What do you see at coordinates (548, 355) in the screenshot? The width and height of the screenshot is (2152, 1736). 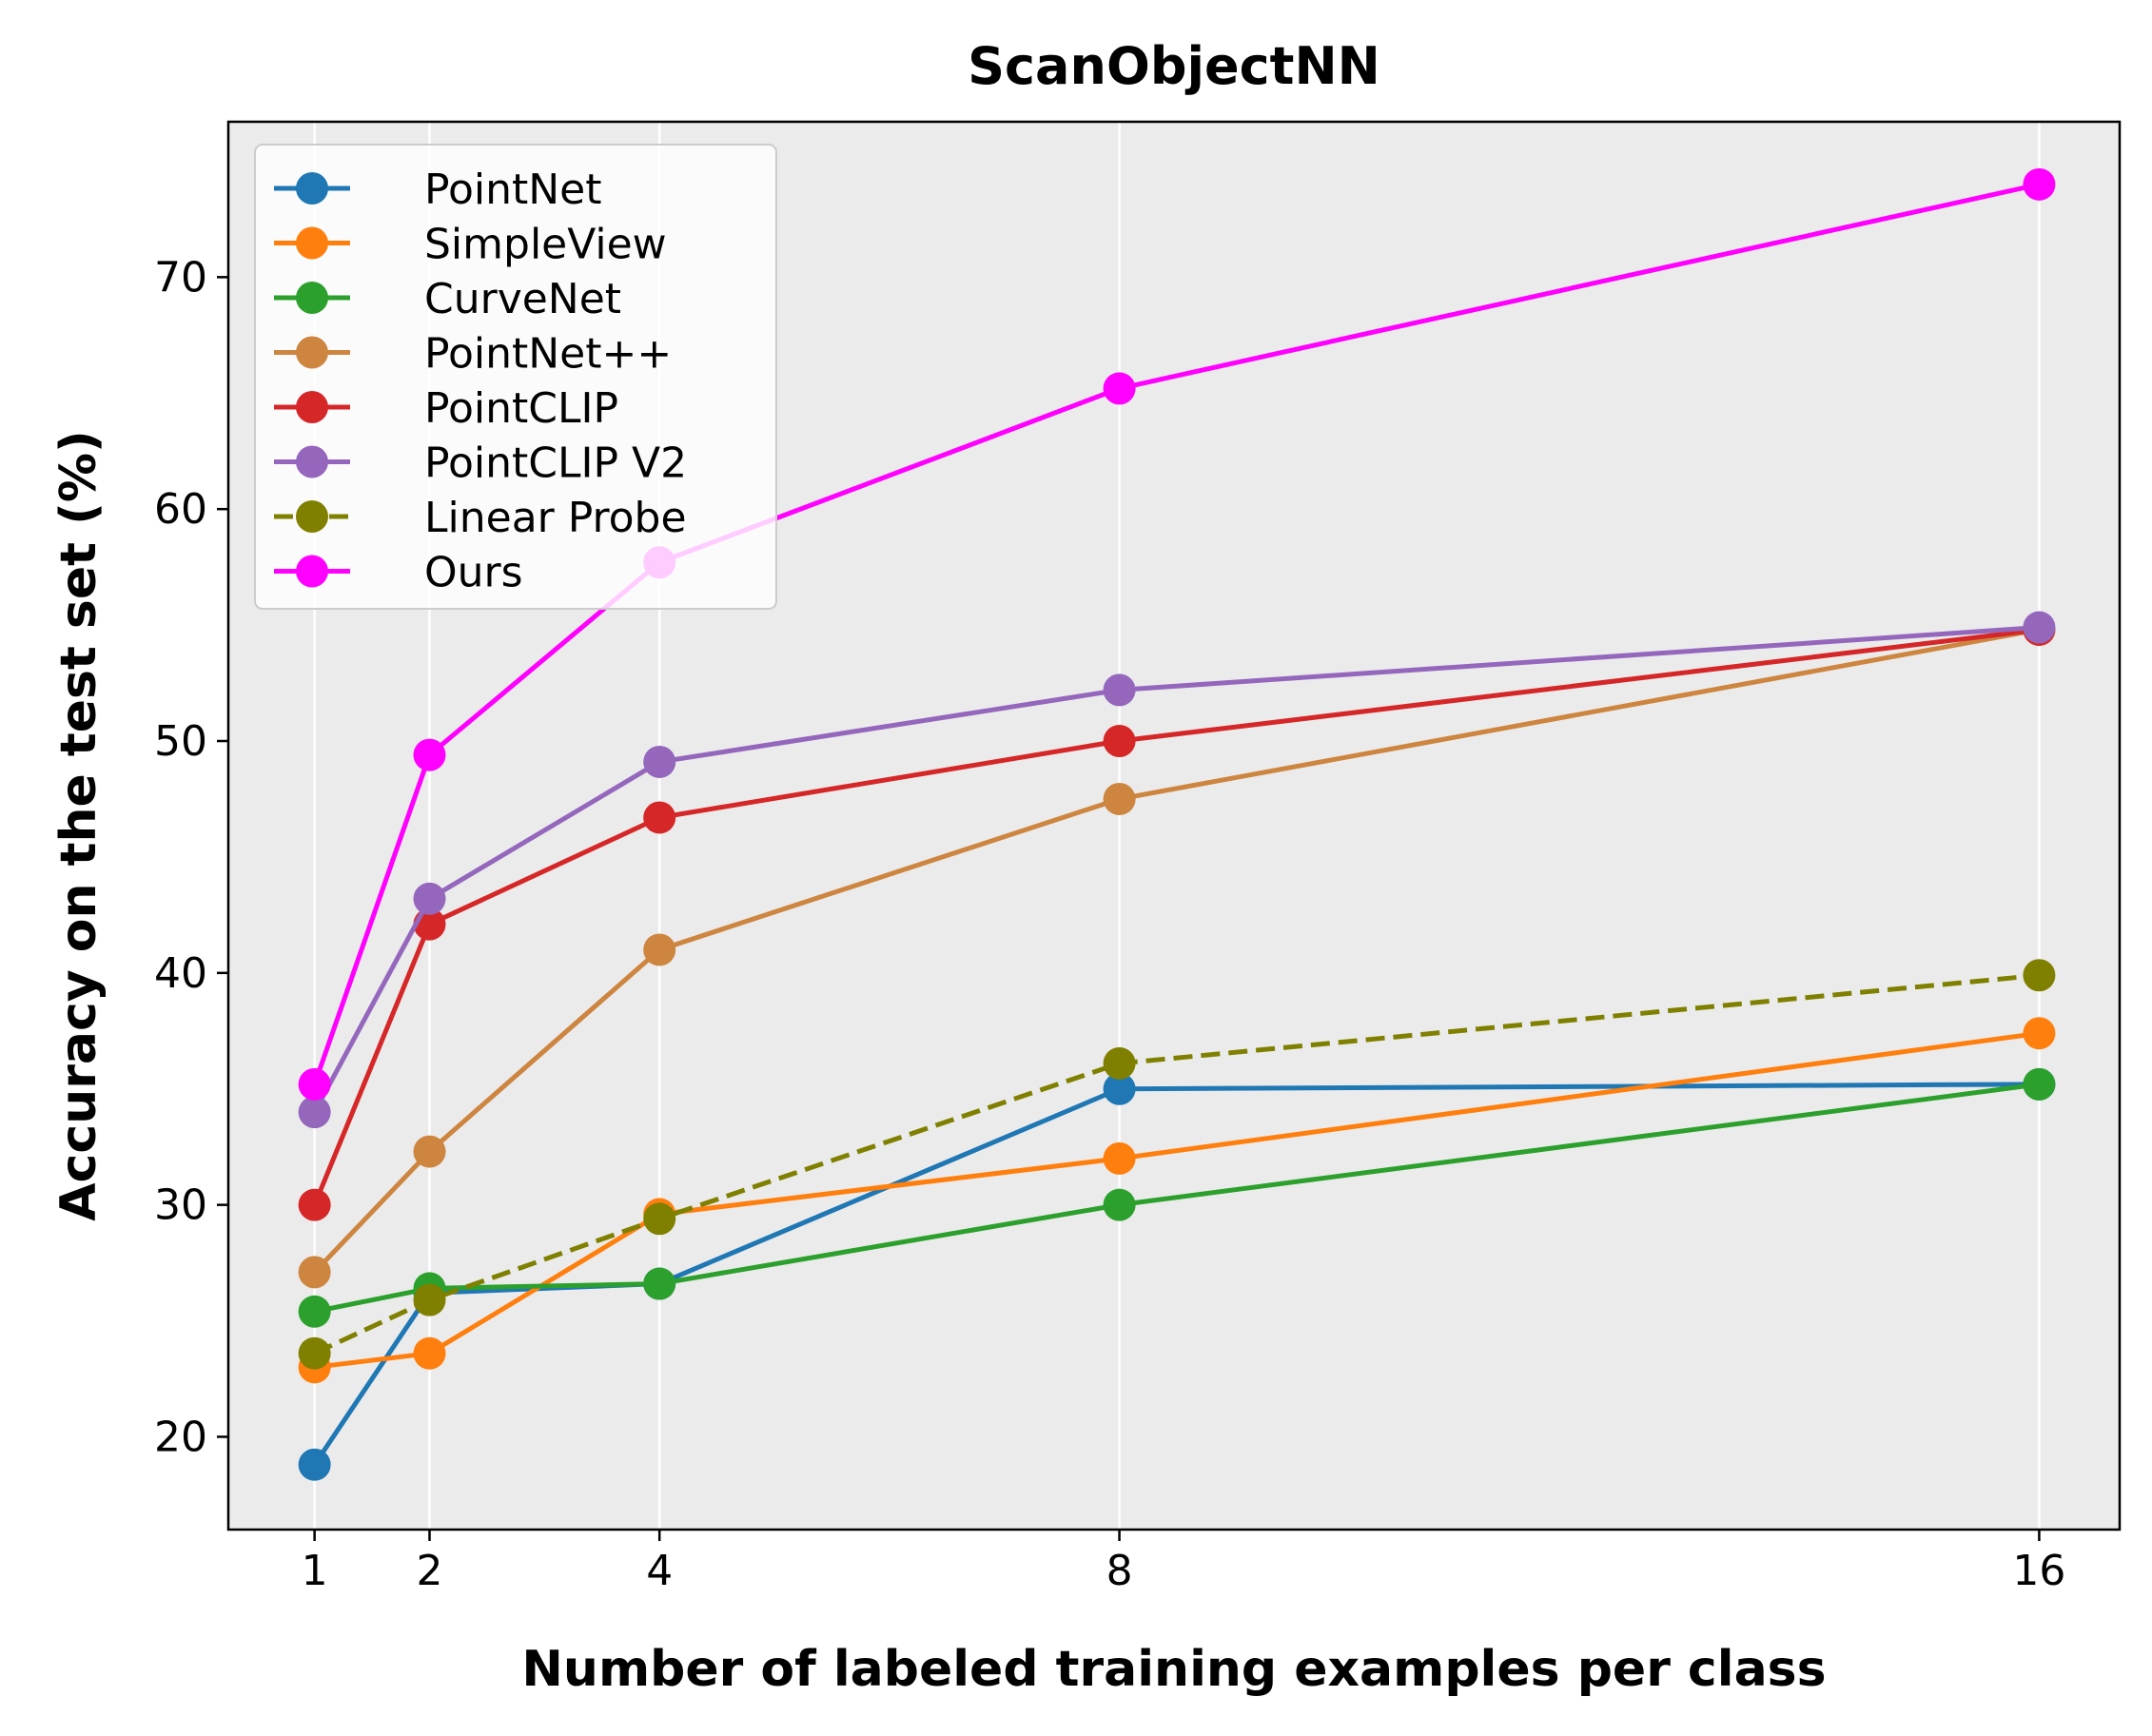 I see `legend-label: PointNet++` at bounding box center [548, 355].